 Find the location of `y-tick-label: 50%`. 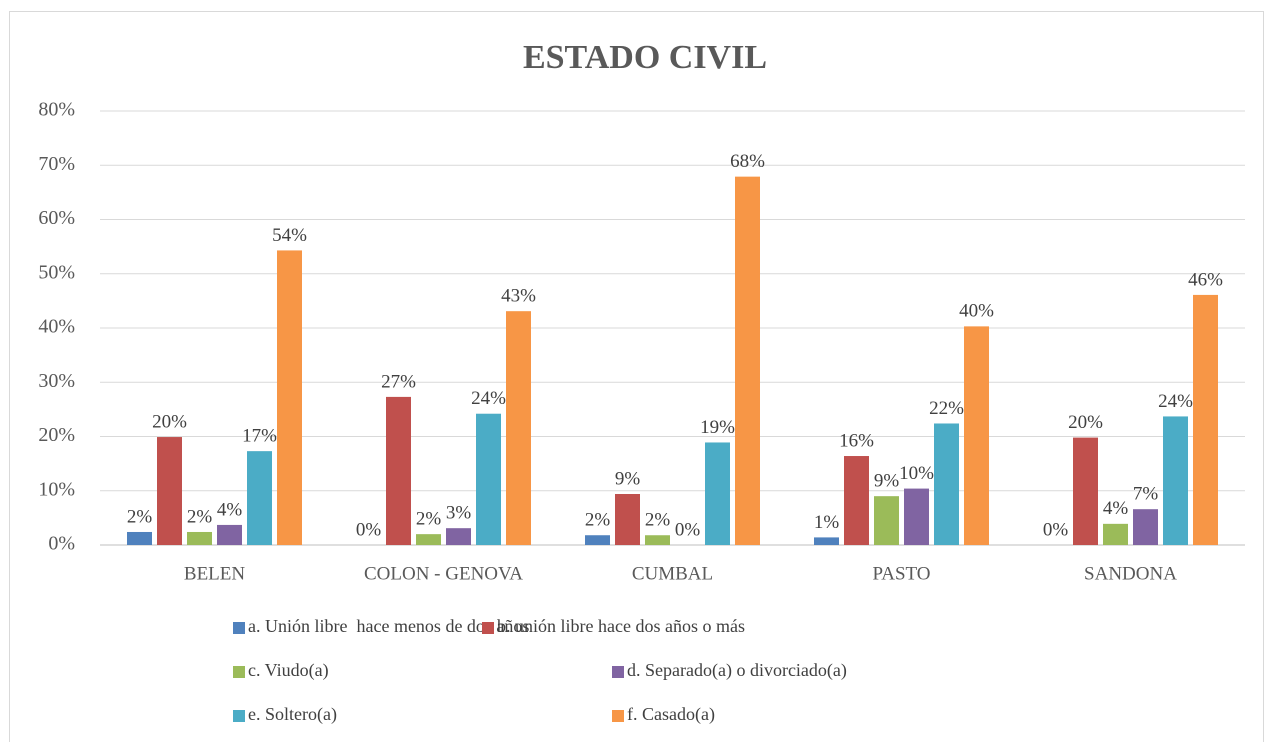

y-tick-label: 50% is located at coordinates (56, 272).